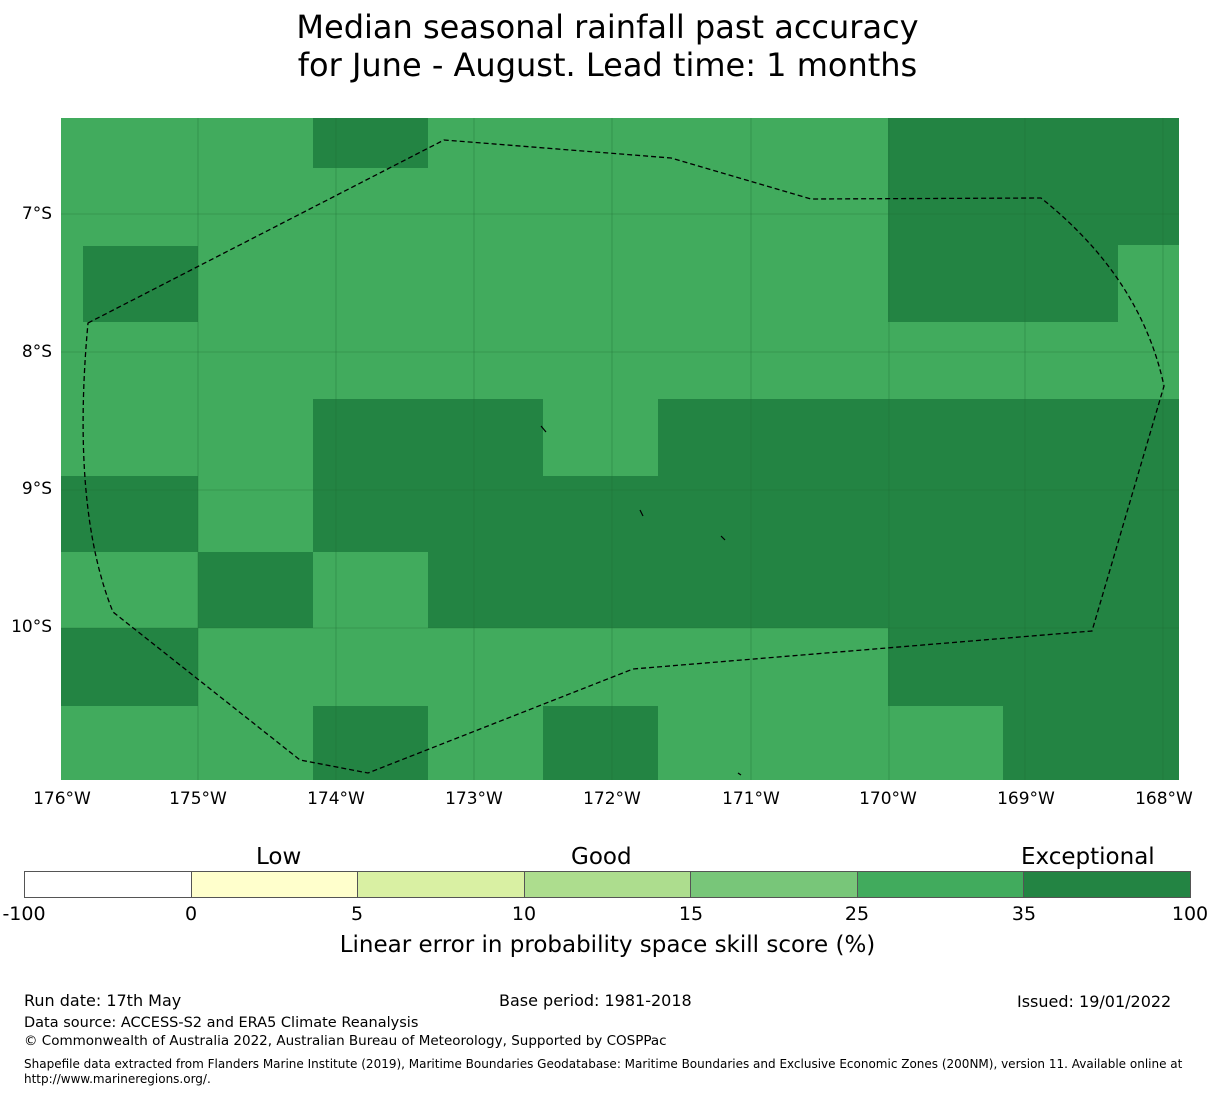  What do you see at coordinates (103, 1000) in the screenshot?
I see `run-date: Run date: 17th May` at bounding box center [103, 1000].